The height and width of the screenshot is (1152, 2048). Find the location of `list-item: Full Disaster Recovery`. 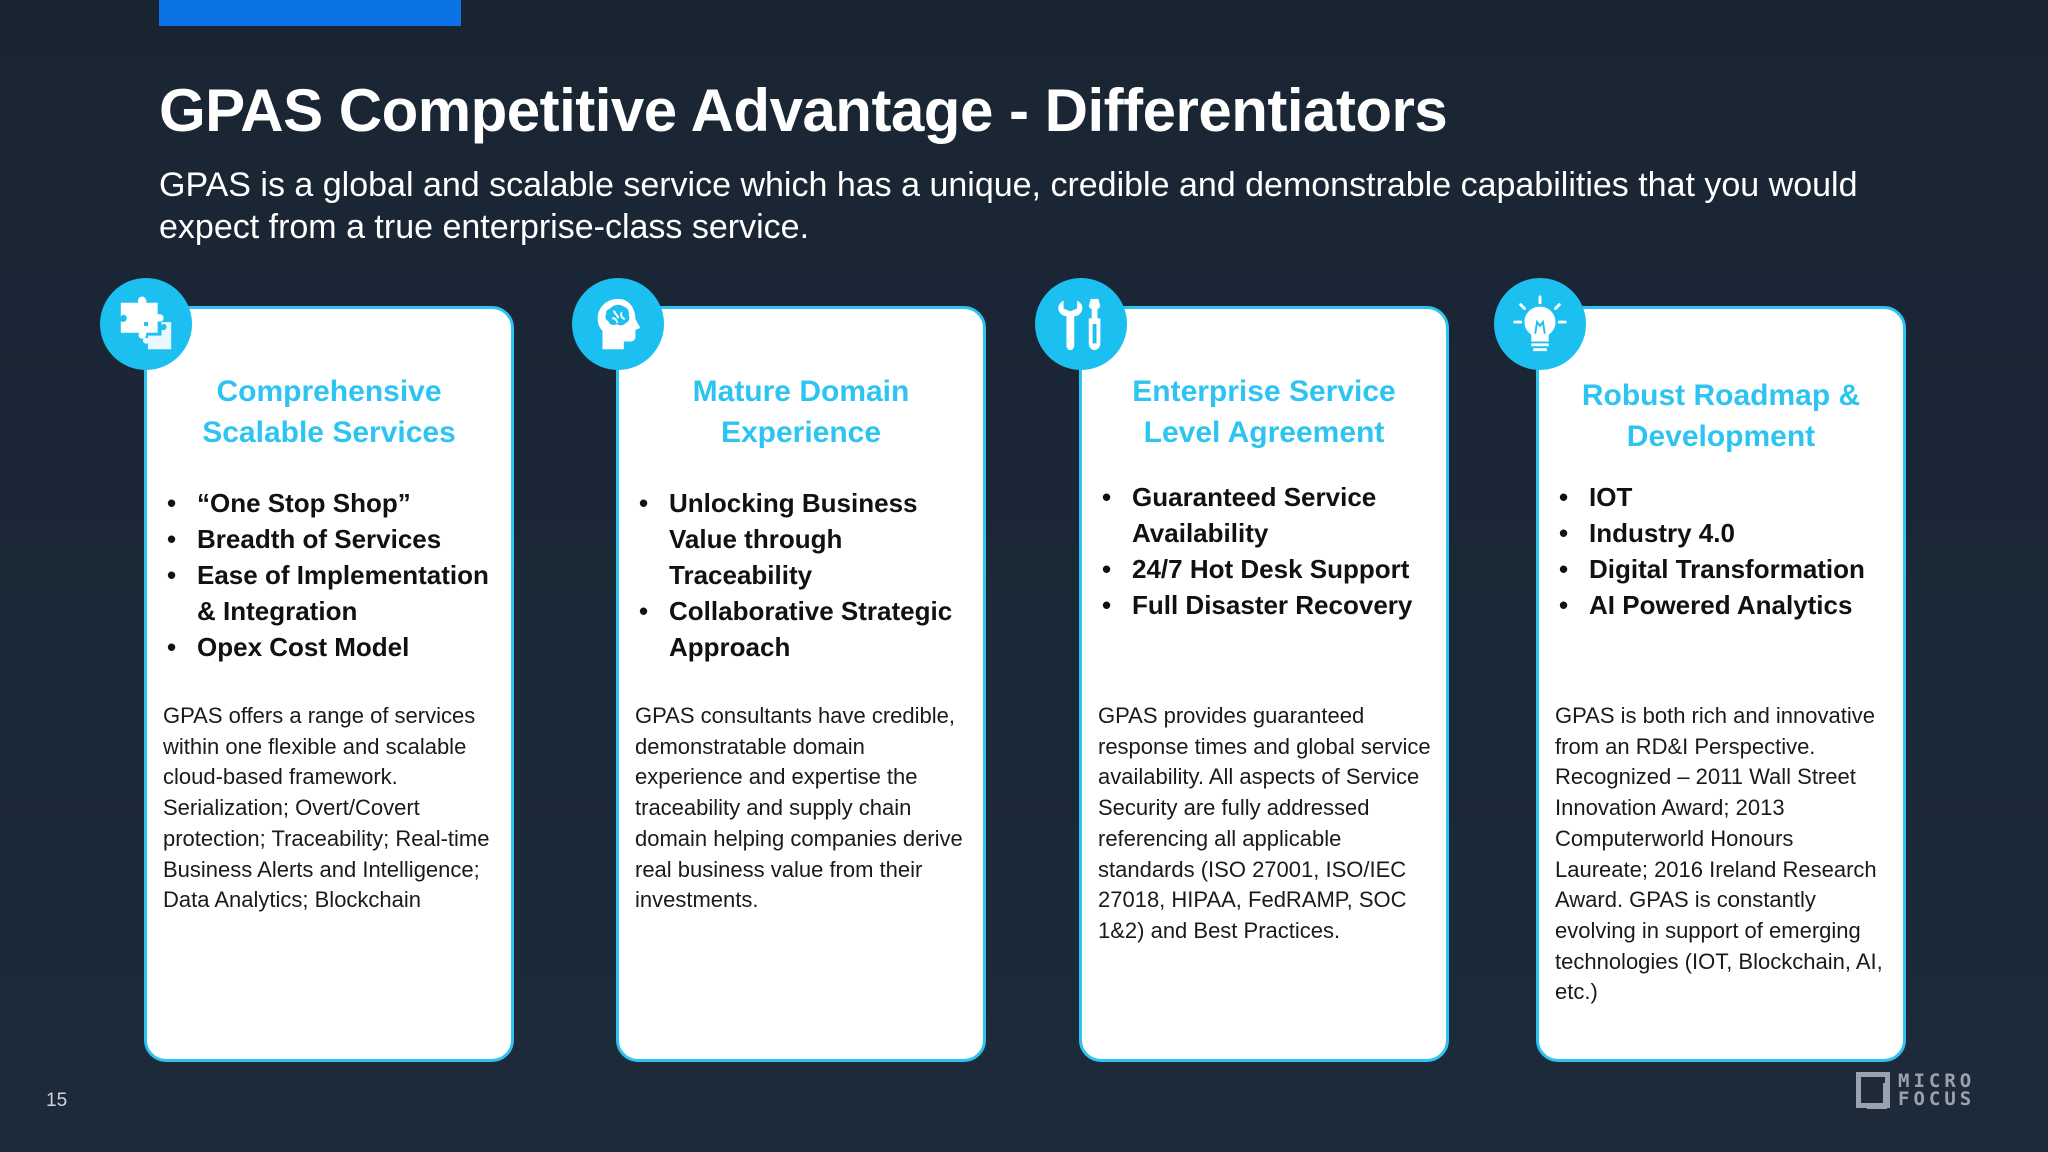

list-item: Full Disaster Recovery is located at coordinates (1269, 605).